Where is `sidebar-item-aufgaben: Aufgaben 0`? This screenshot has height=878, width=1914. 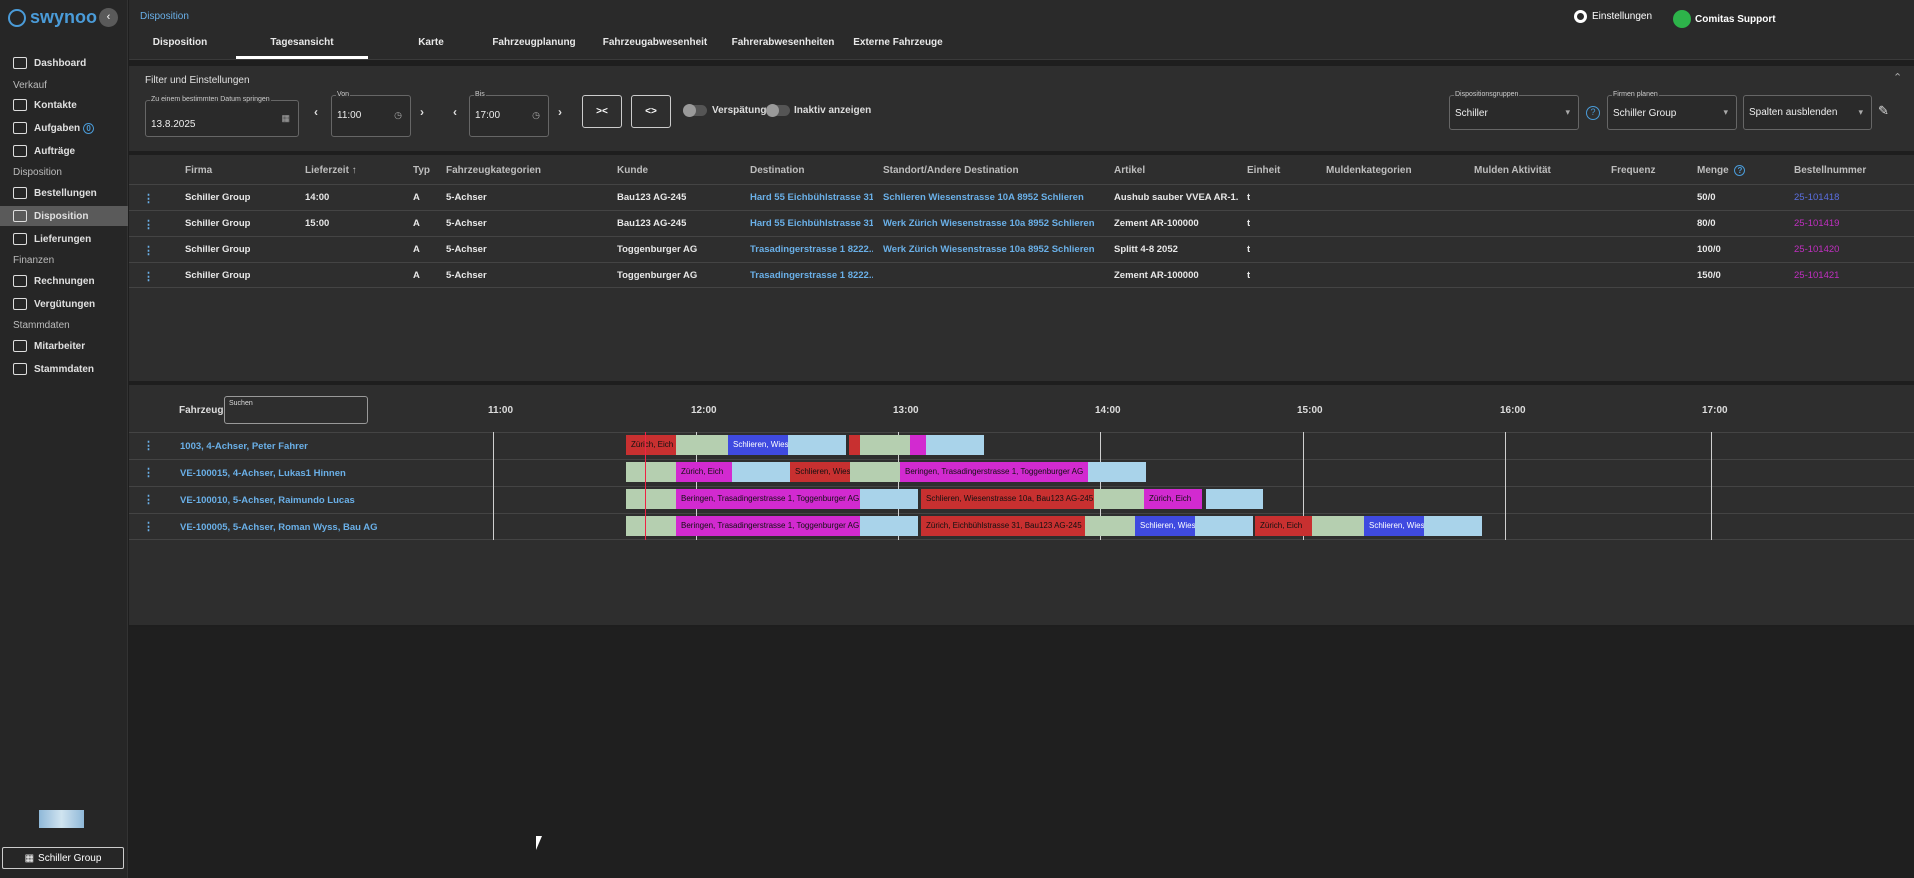 sidebar-item-aufgaben: Aufgaben 0 is located at coordinates (64, 128).